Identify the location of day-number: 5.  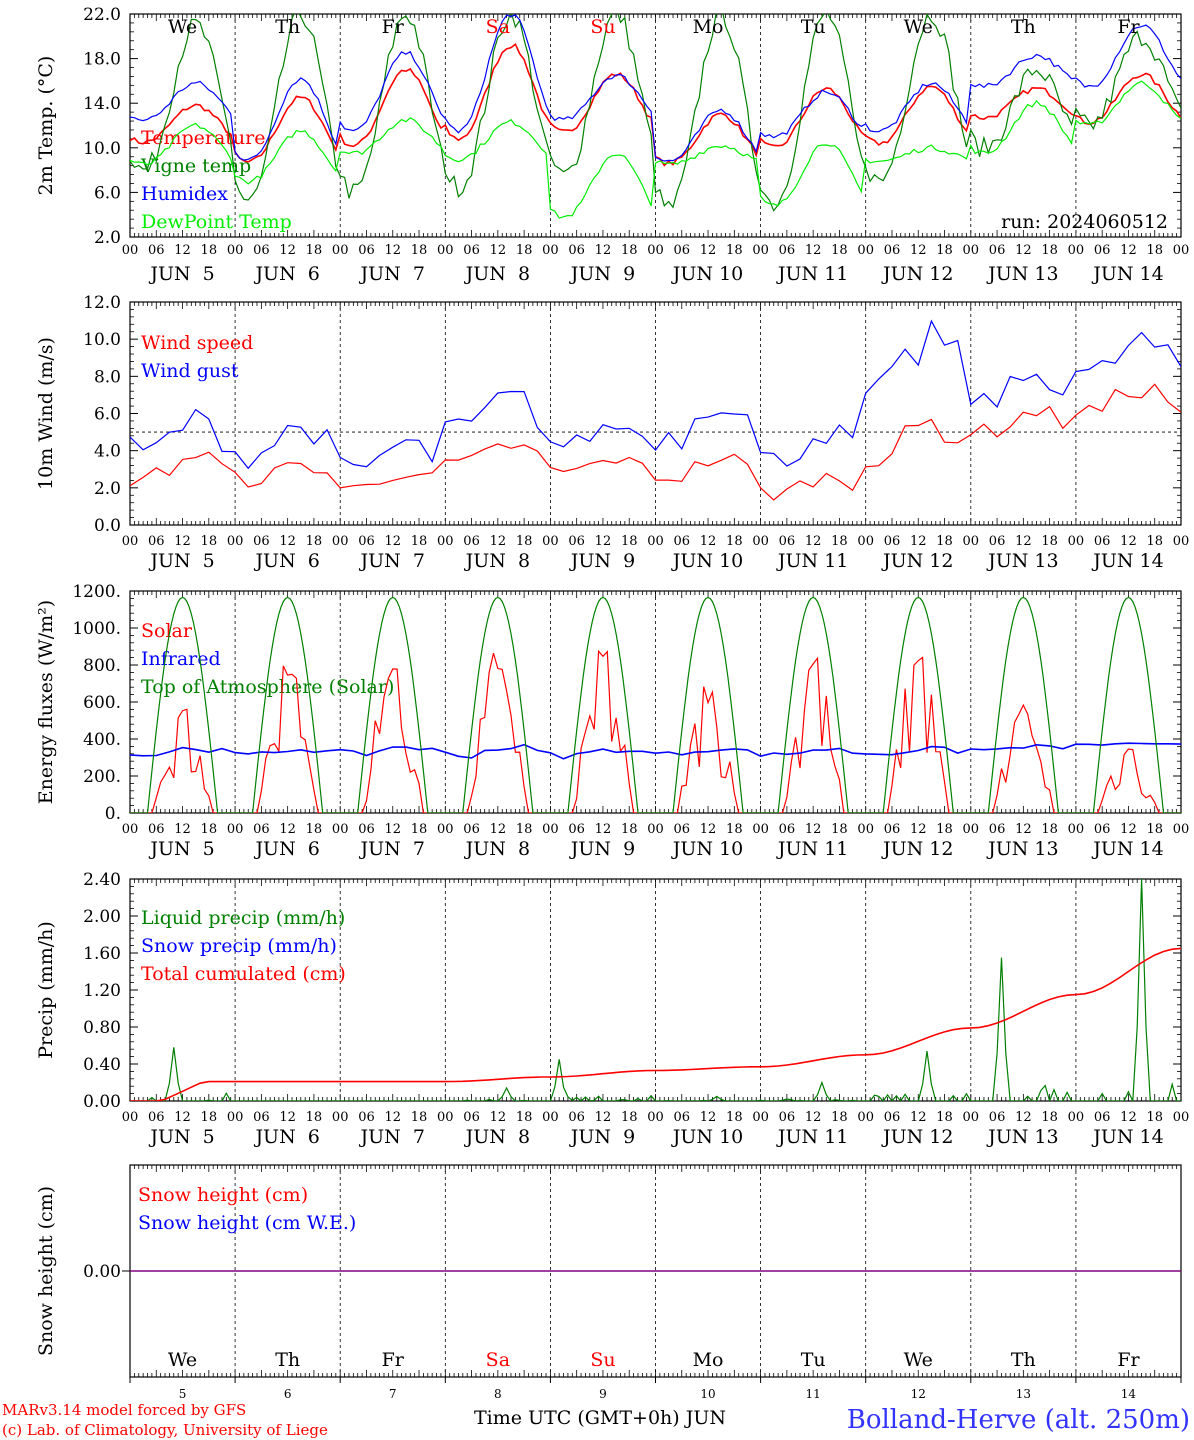
(183, 1394).